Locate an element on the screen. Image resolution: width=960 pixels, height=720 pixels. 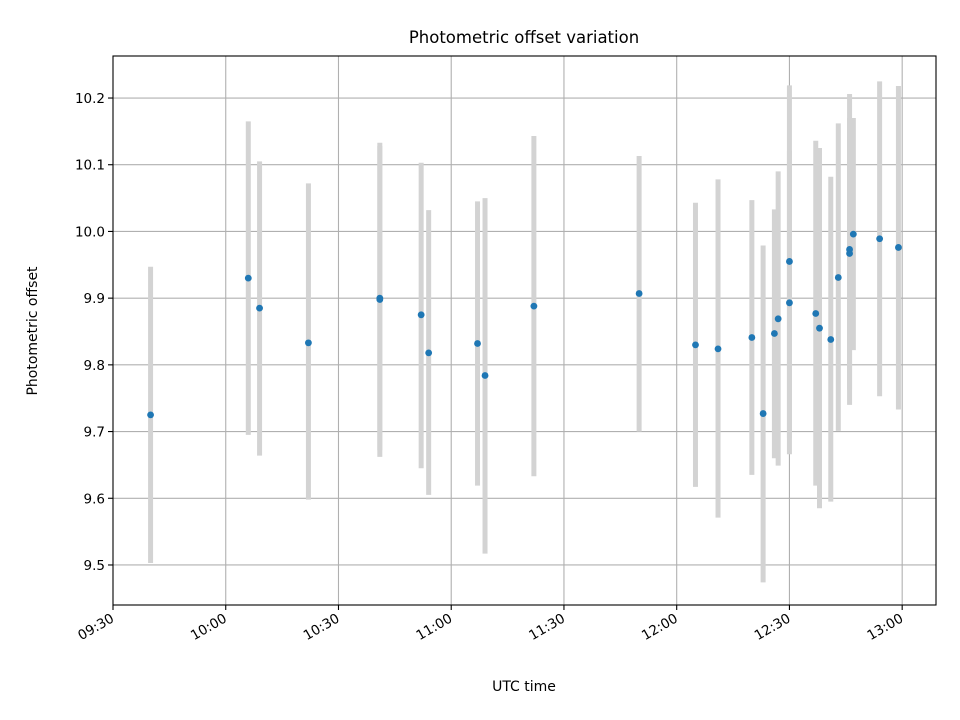
y-tick-label: 9.5 is located at coordinates (94, 566).